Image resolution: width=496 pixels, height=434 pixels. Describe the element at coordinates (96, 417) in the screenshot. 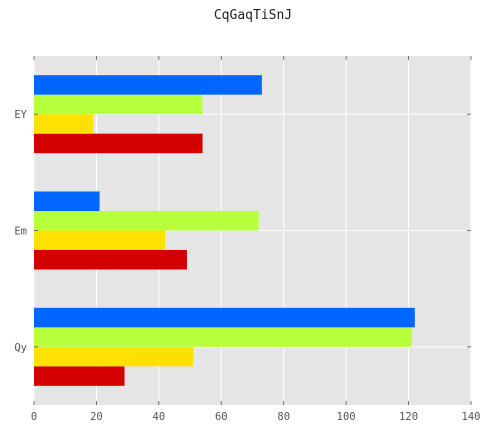

I see `x-tick-label: 20` at that location.